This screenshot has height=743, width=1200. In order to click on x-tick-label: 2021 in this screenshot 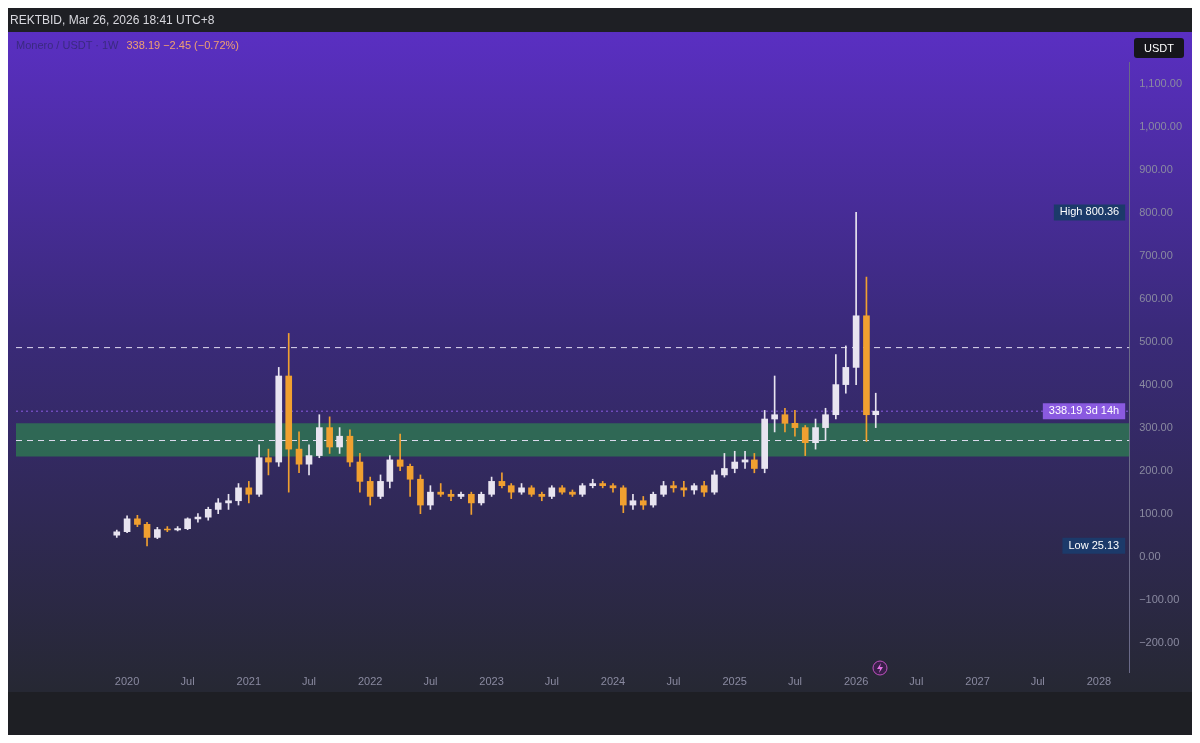, I will do `click(249, 681)`.